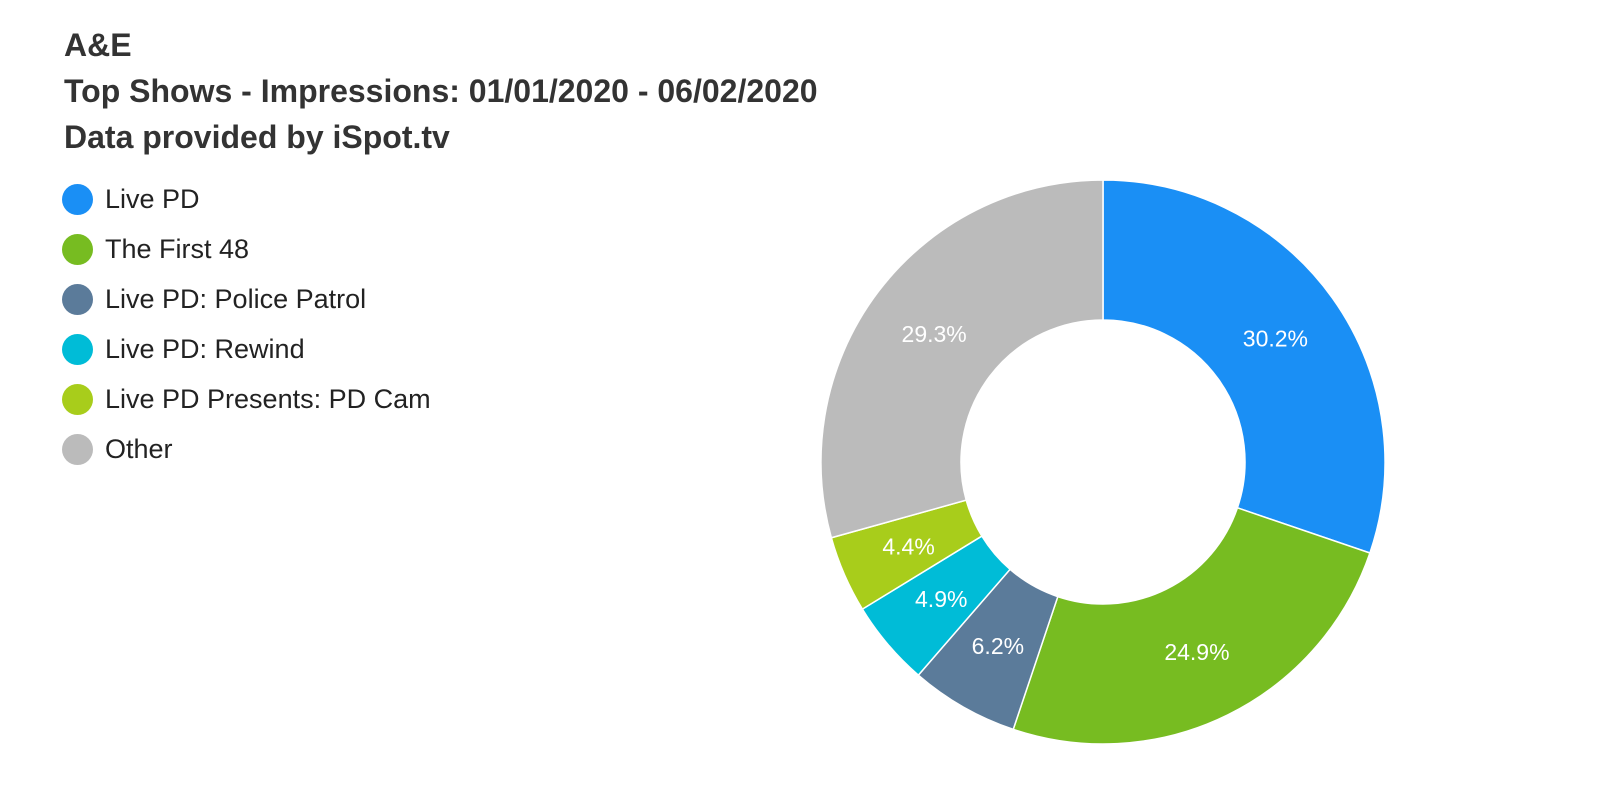 The height and width of the screenshot is (800, 1600). Describe the element at coordinates (908, 547) in the screenshot. I see `slice-label-live-pd-presents-pd-cam: 4.4%` at that location.